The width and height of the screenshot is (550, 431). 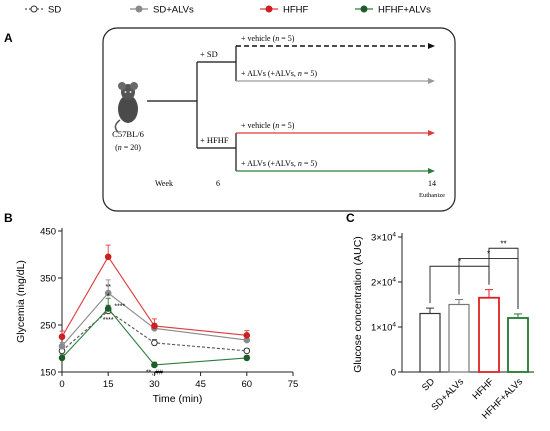 I want to click on y-tick-label: 250, so click(x=48, y=326).